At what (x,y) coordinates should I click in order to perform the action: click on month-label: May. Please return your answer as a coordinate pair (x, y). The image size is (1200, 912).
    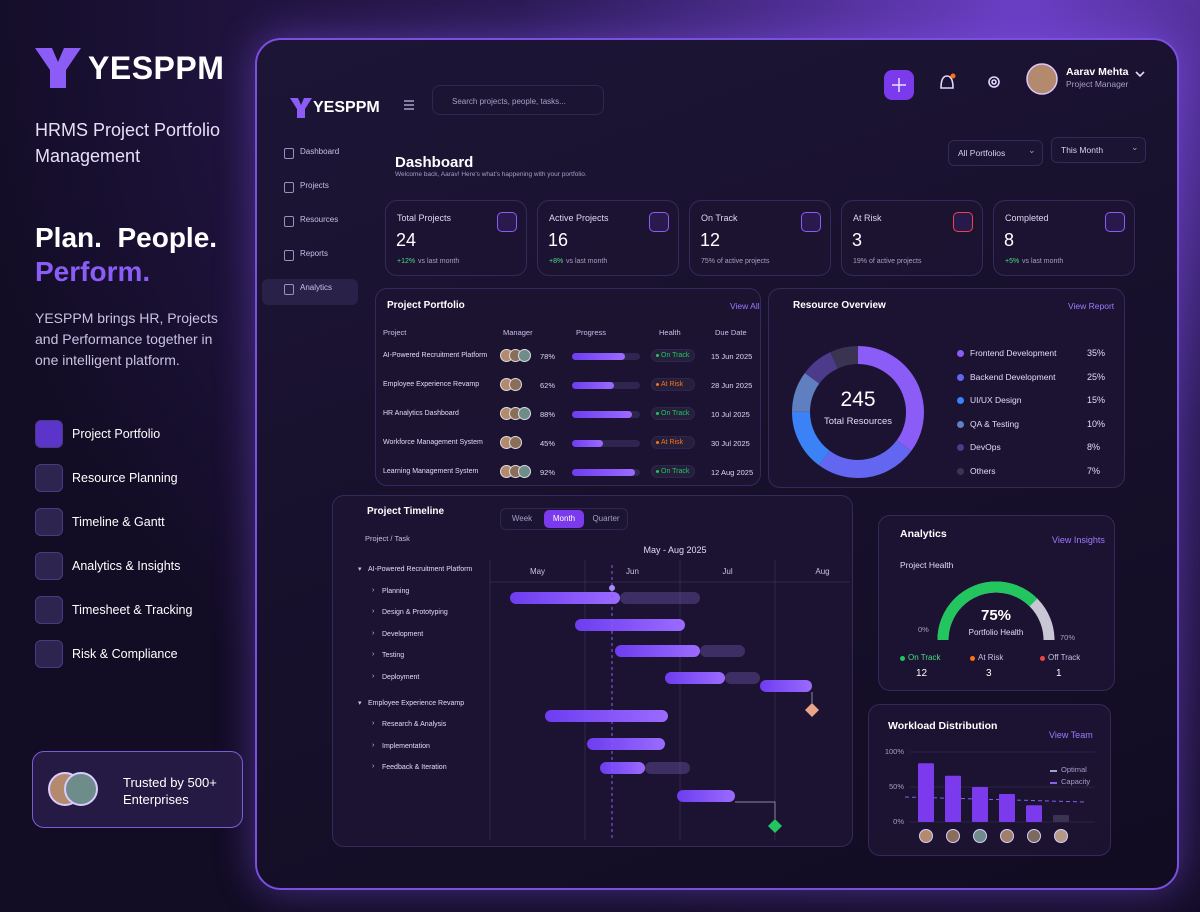
    Looking at the image, I should click on (537, 571).